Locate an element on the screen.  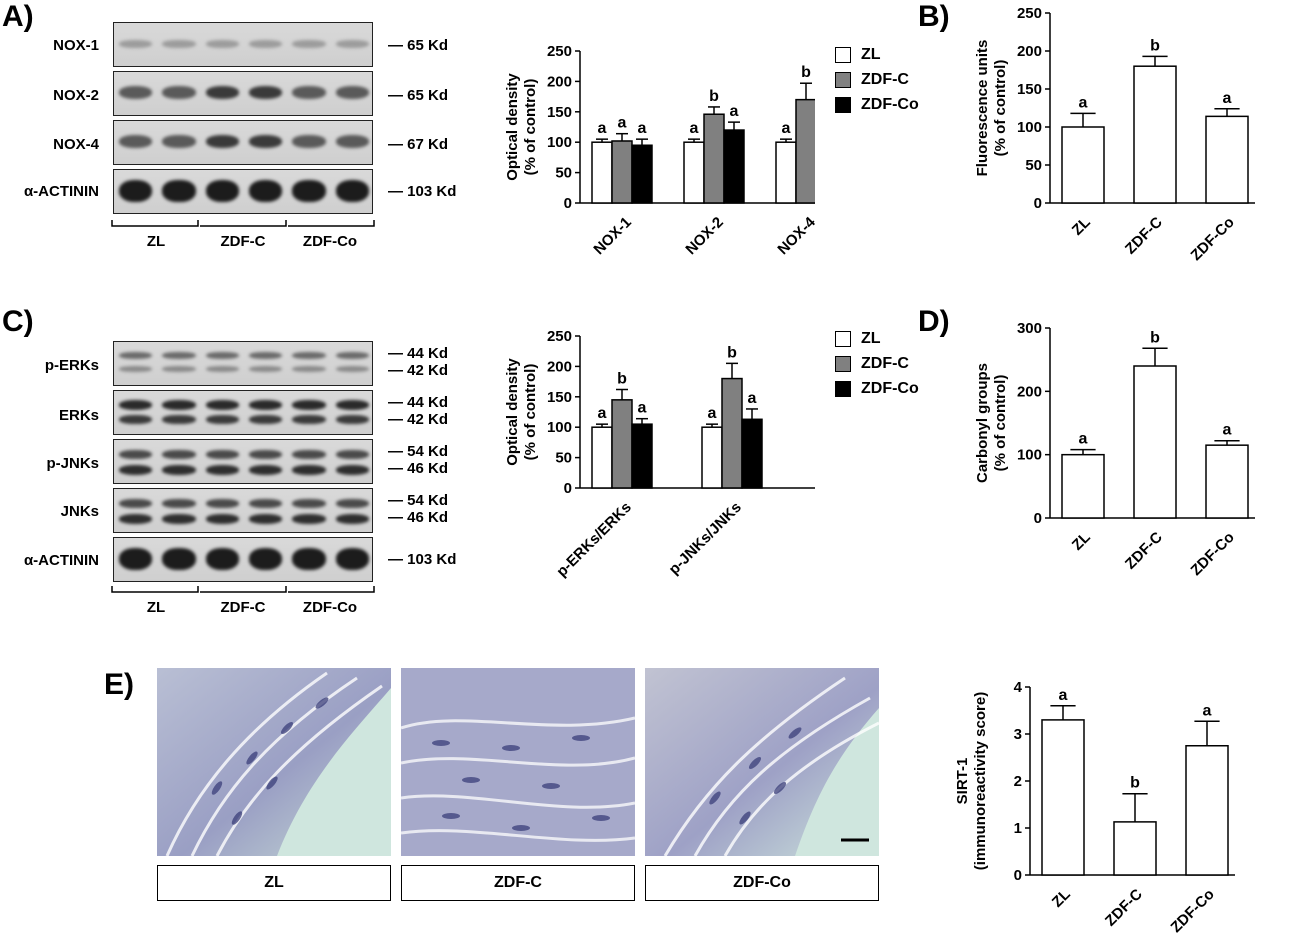
y-tick-label: 3 is located at coordinates (1018, 734).